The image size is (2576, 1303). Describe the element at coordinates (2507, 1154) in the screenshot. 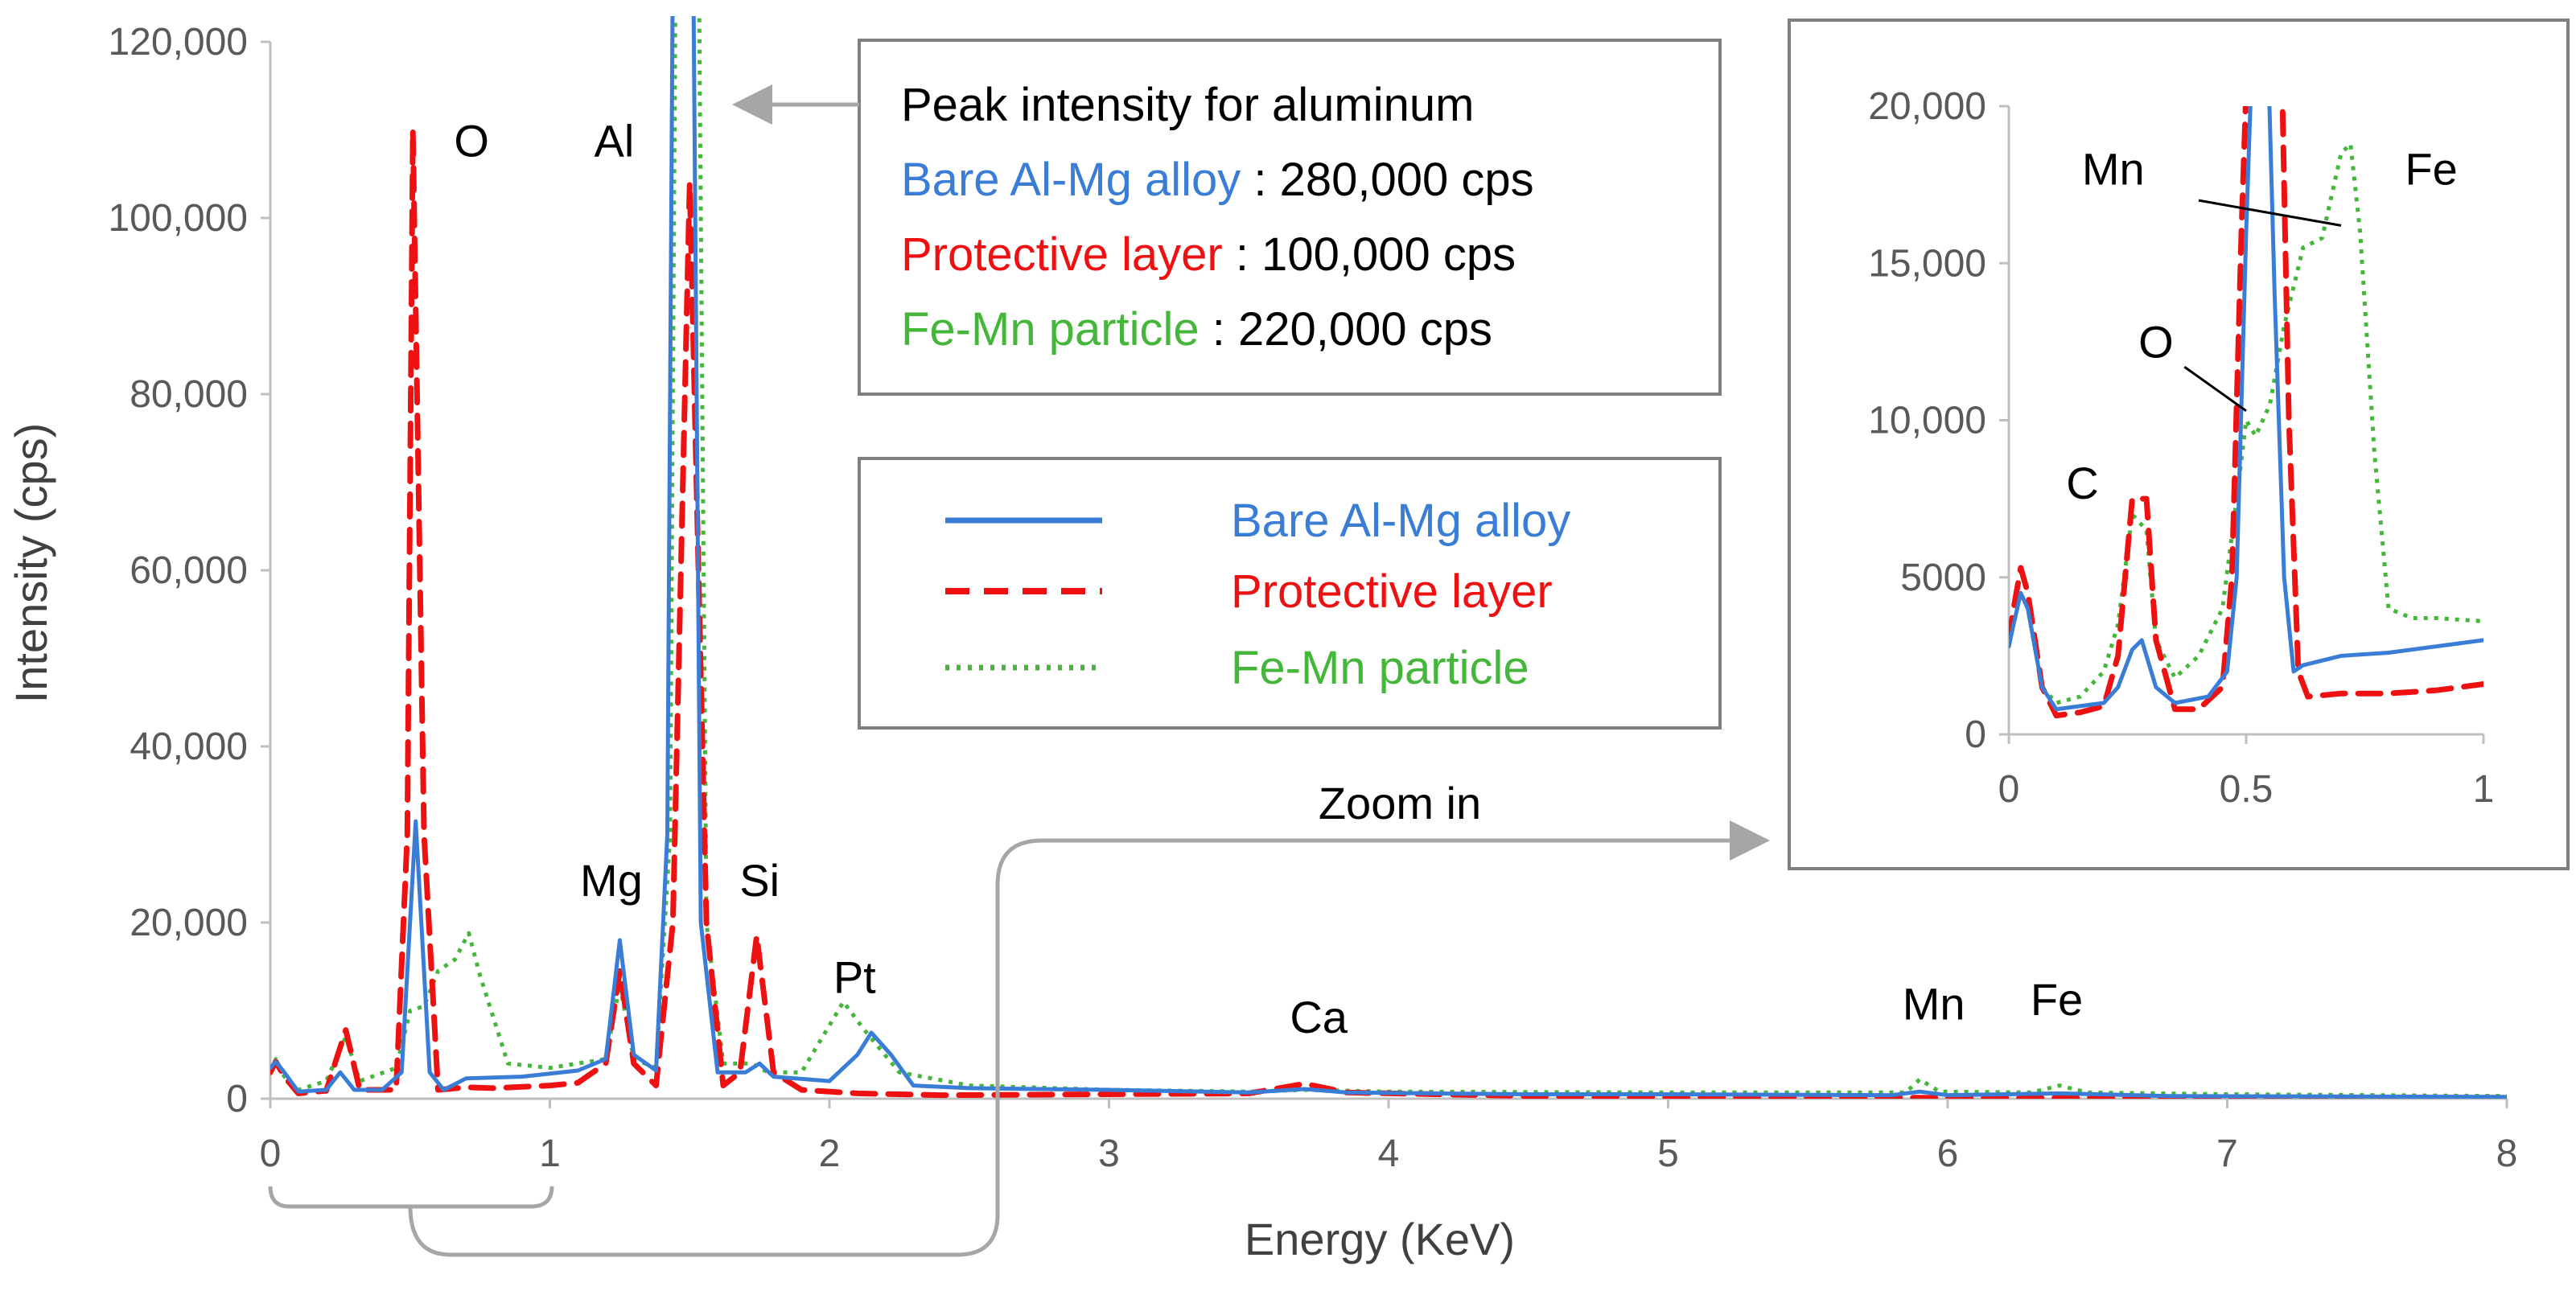

I see `main-x-tick-label: 8` at that location.